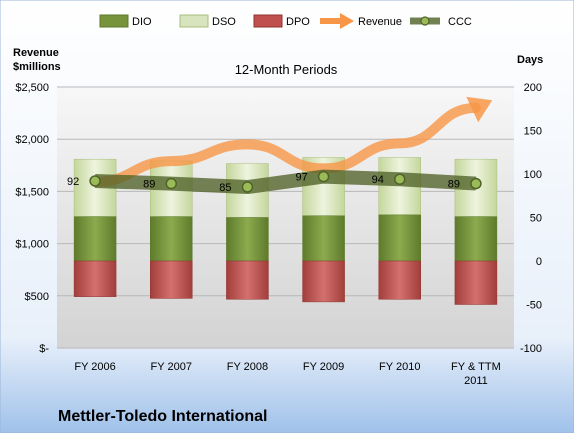  What do you see at coordinates (32, 140) in the screenshot?
I see `left-tick-label: $2,000` at bounding box center [32, 140].